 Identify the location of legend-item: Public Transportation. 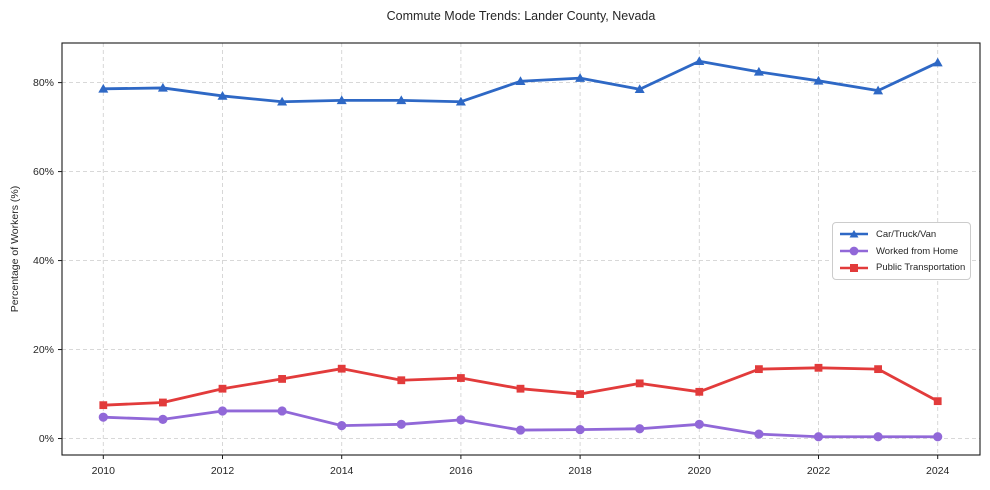
(902, 267).